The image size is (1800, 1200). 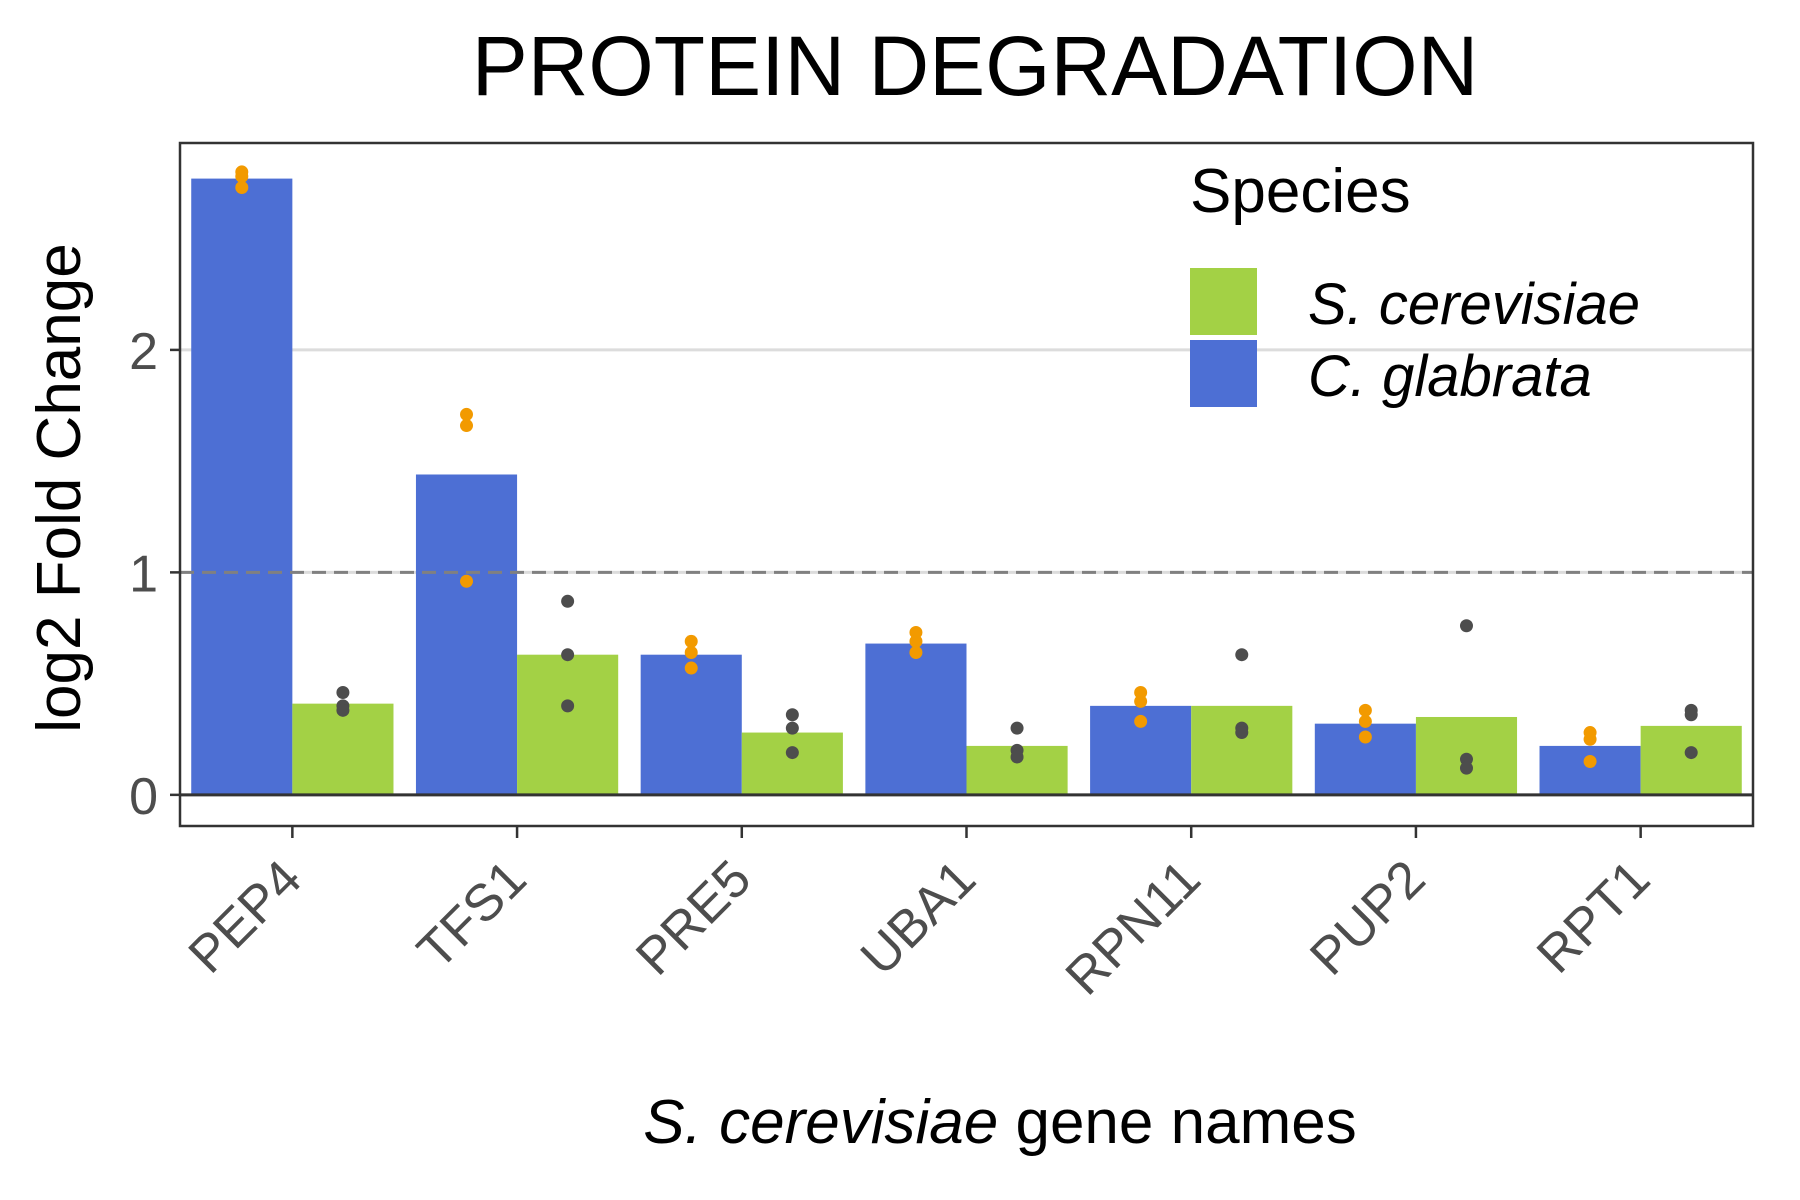 I want to click on x-axis-label: S. cerevisiae gene names, so click(x=999, y=1122).